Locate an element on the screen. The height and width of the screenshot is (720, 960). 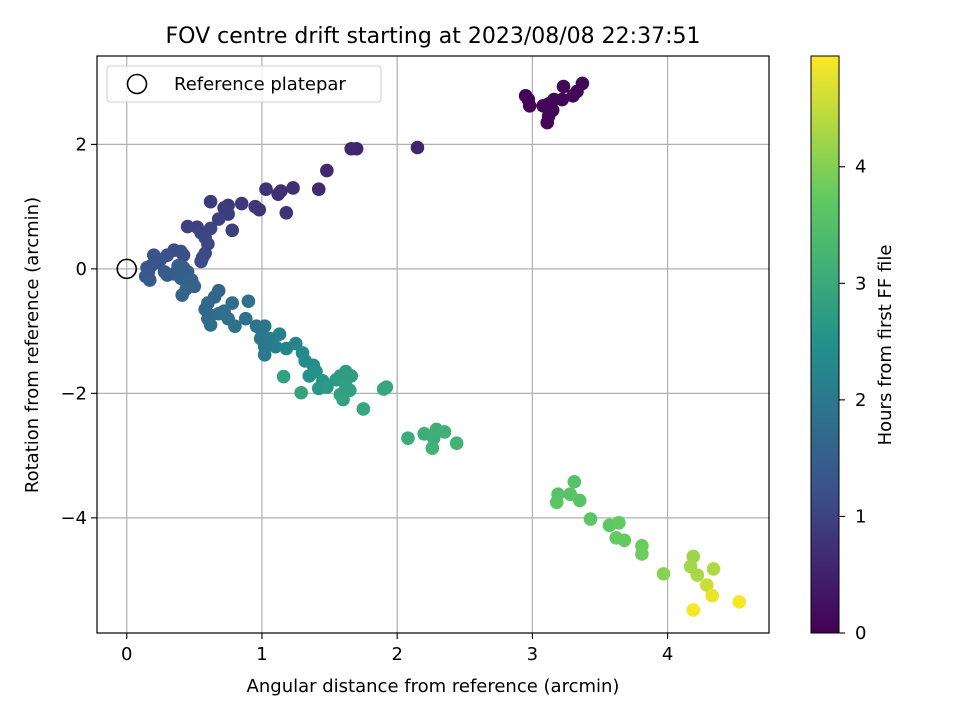
y-tick-label: −2 is located at coordinates (73, 393).